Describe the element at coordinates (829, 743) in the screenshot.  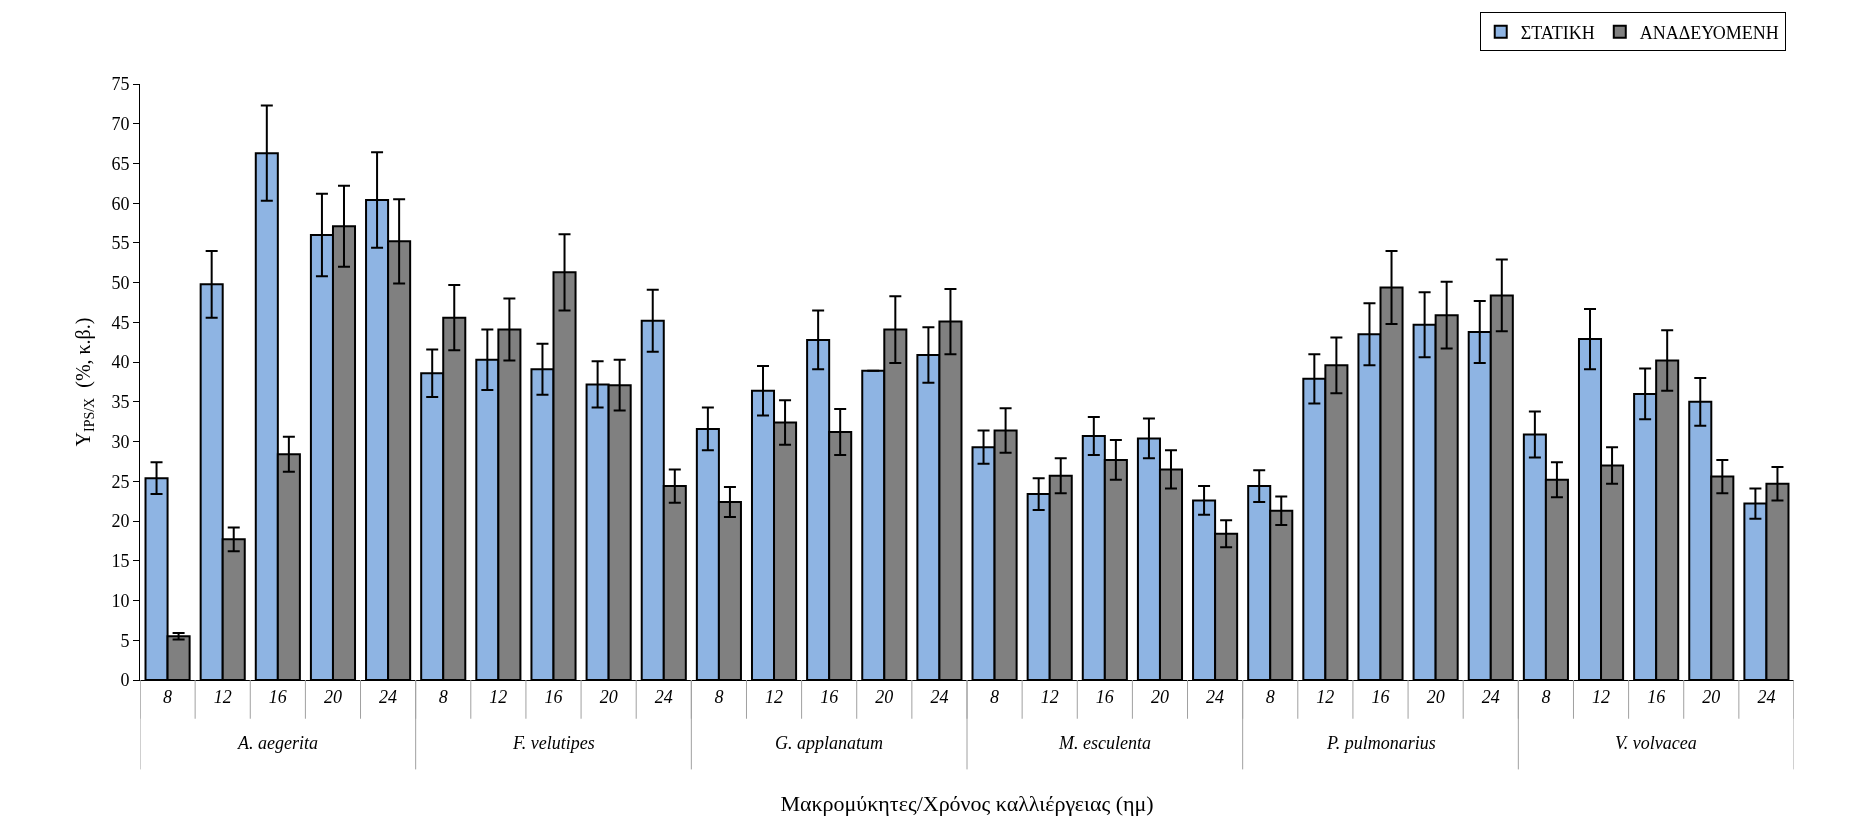
I see `text: G. applanatum` at that location.